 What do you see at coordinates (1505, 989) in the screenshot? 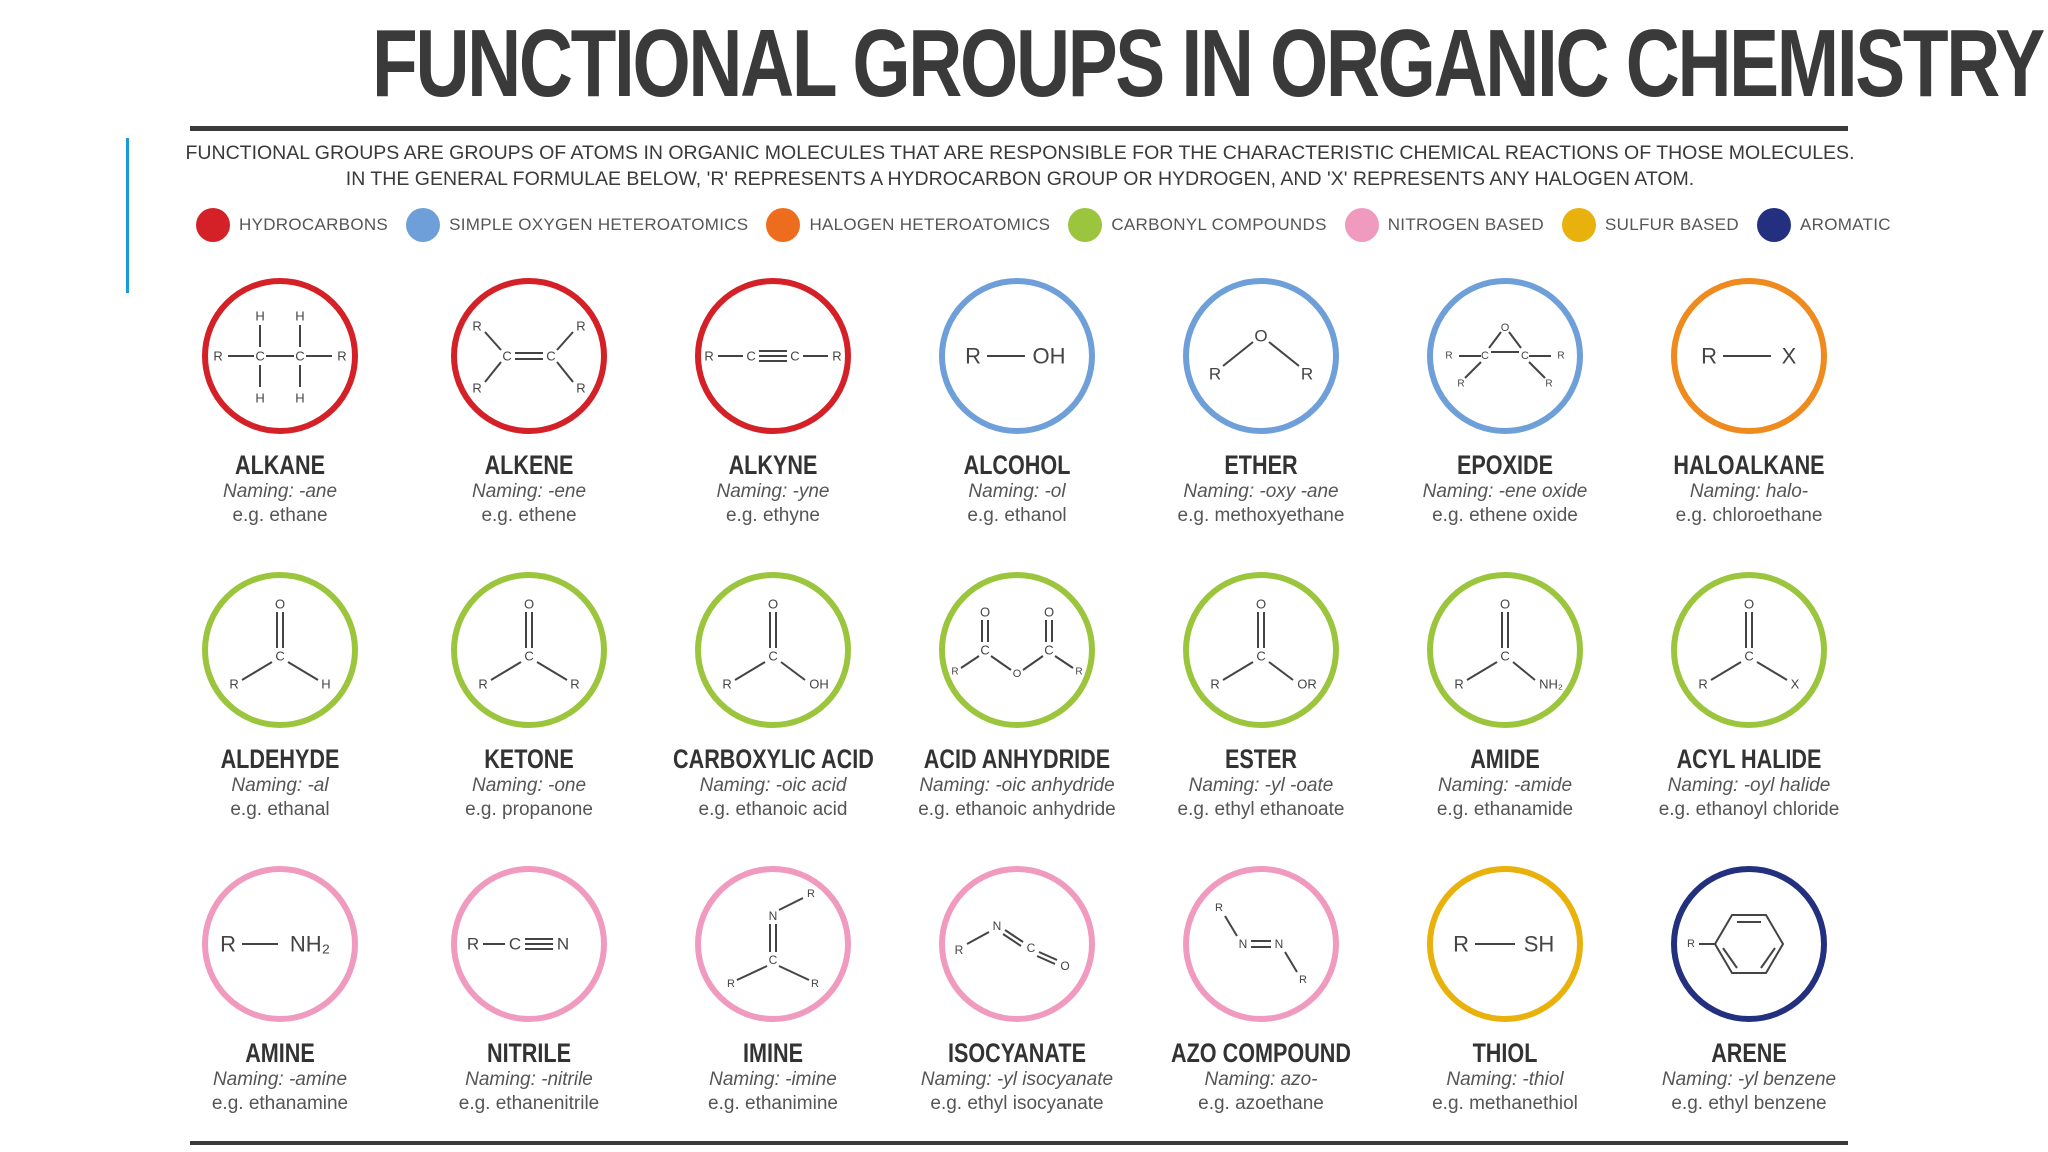
I see `functional-group-card: R SH THIOL Naming: -thiol e.g. methanethiol` at bounding box center [1505, 989].